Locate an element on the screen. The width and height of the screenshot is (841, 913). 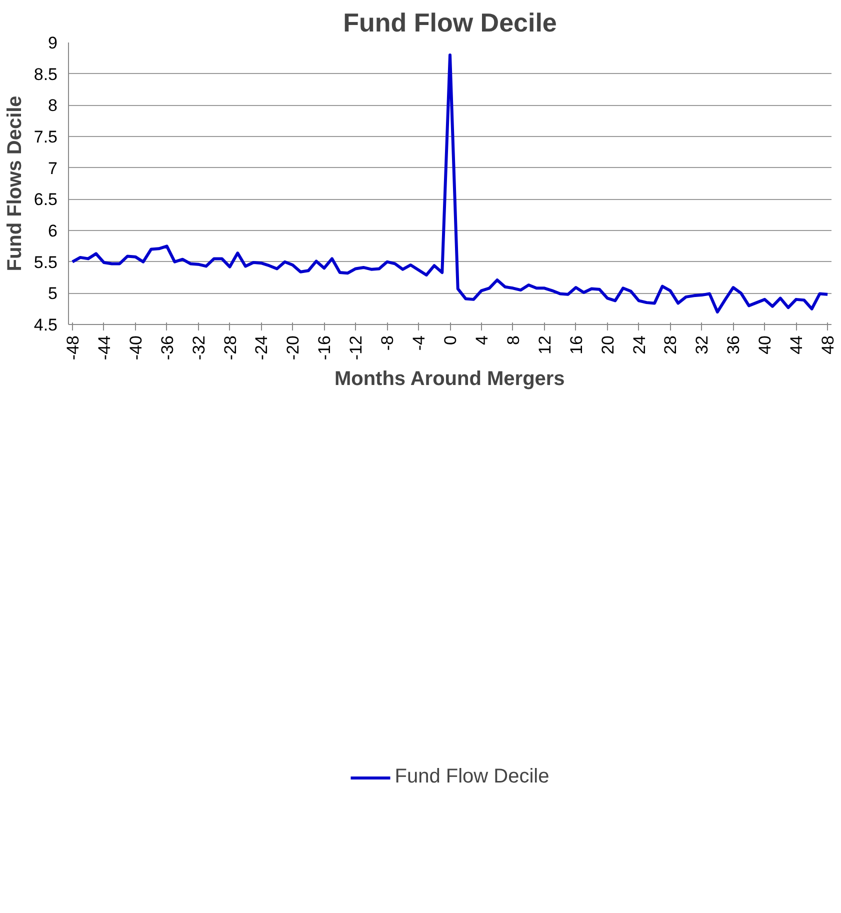
y-tick-label: 8.5 is located at coordinates (46, 74).